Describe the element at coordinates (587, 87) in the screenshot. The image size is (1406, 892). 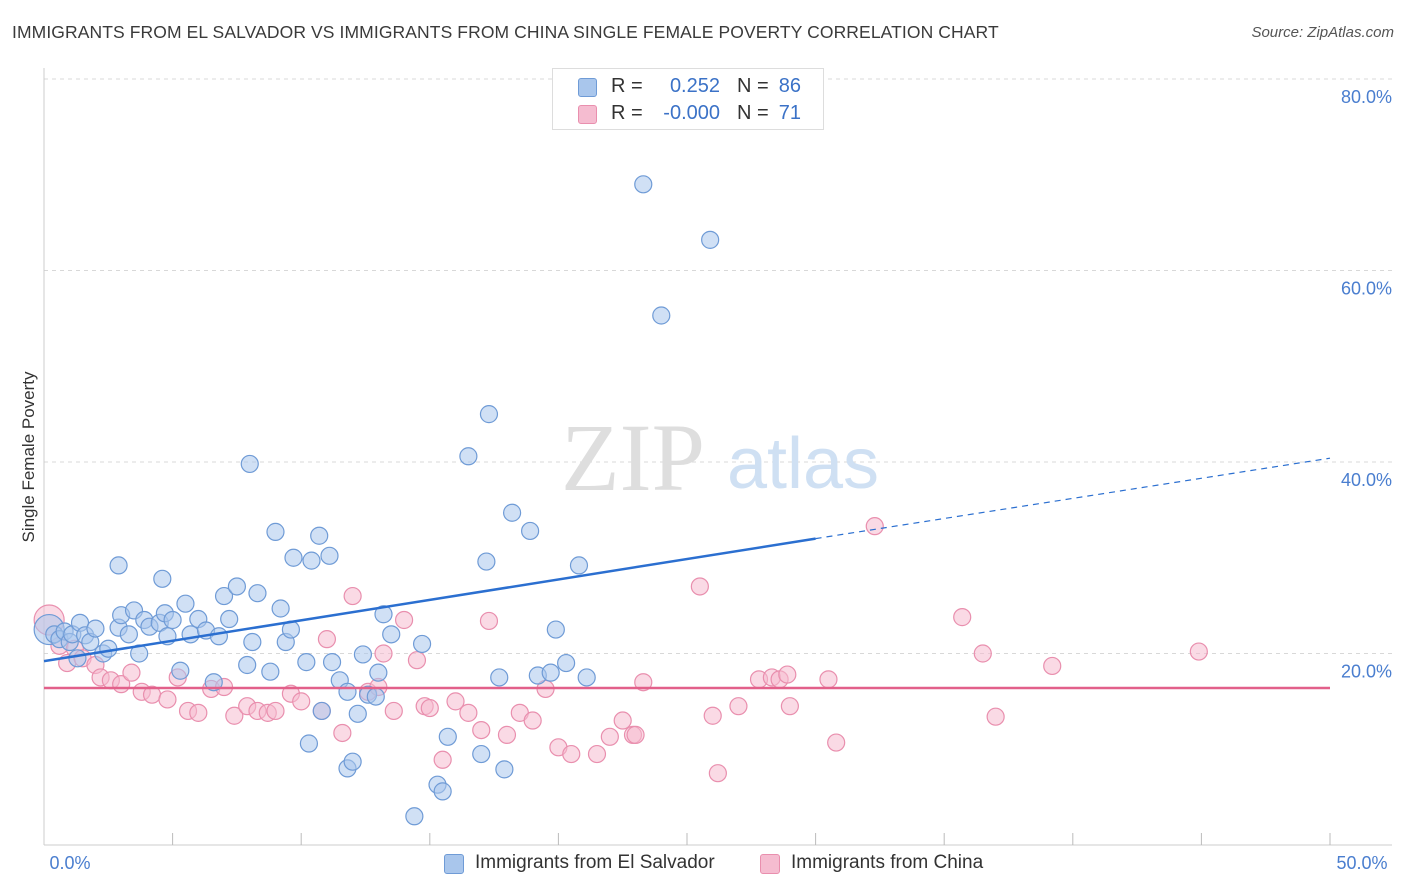
I see `legend-swatch-blue` at that location.